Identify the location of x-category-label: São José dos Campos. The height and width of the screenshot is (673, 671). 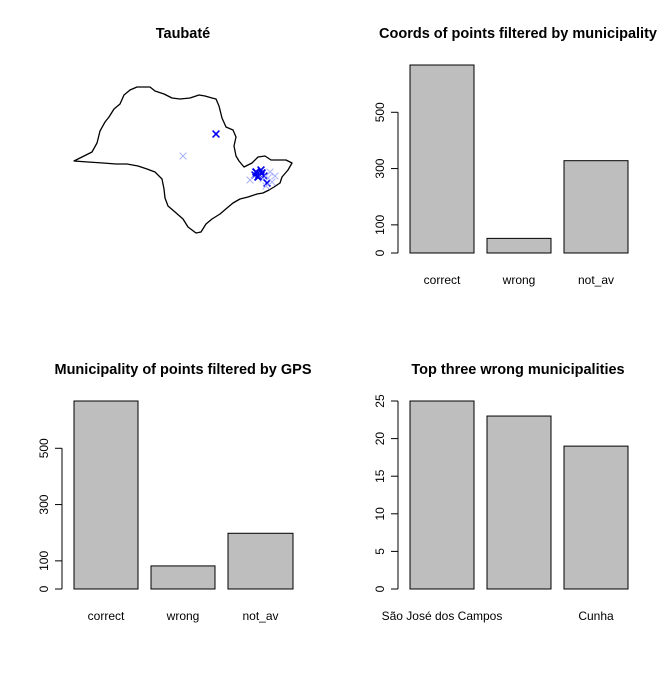
(442, 616).